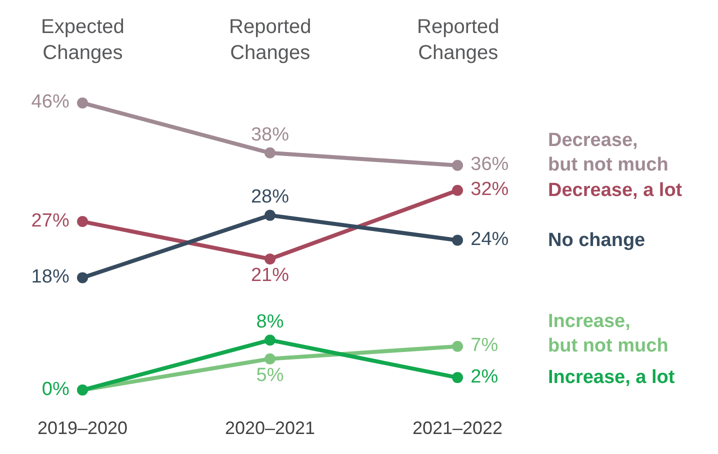 The height and width of the screenshot is (454, 718). Describe the element at coordinates (489, 189) in the screenshot. I see `data-label: 32%` at that location.